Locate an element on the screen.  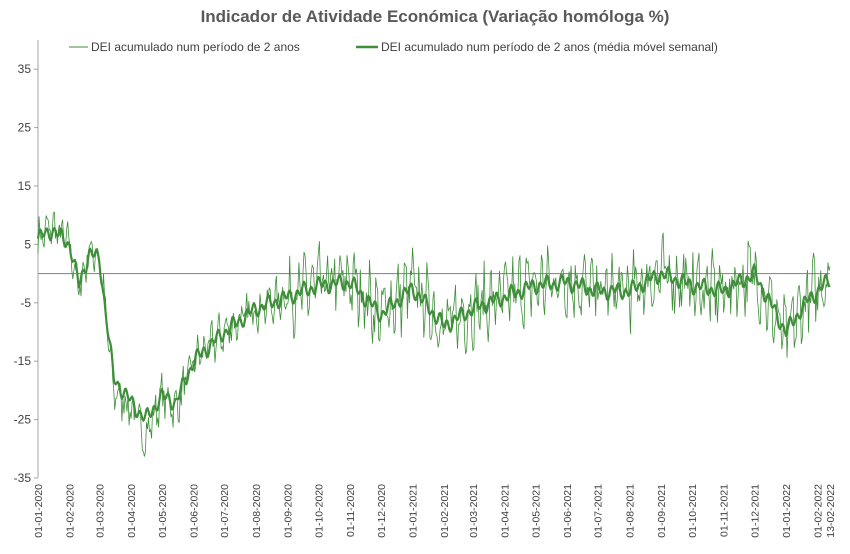
x-tick-label: 01-10-2020 is located at coordinates (319, 511).